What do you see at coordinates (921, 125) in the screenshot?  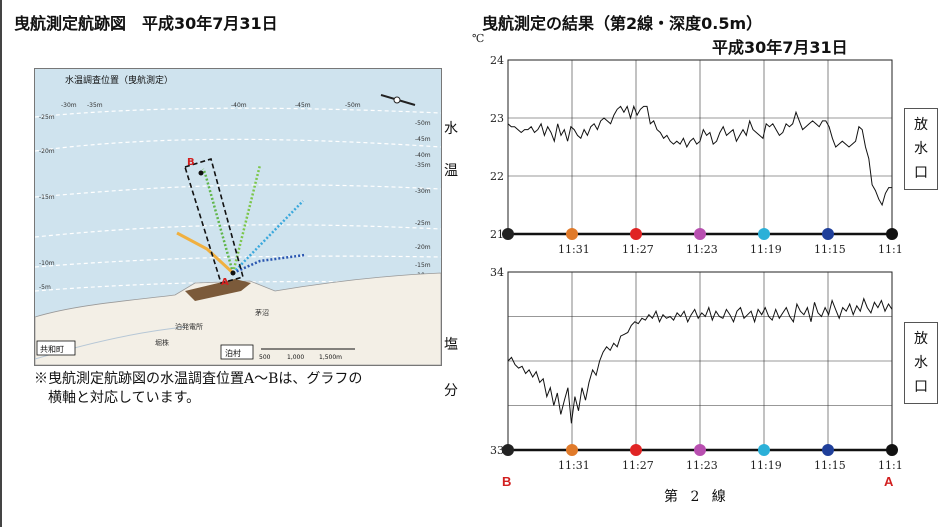 I see `discharge-char: 放` at bounding box center [921, 125].